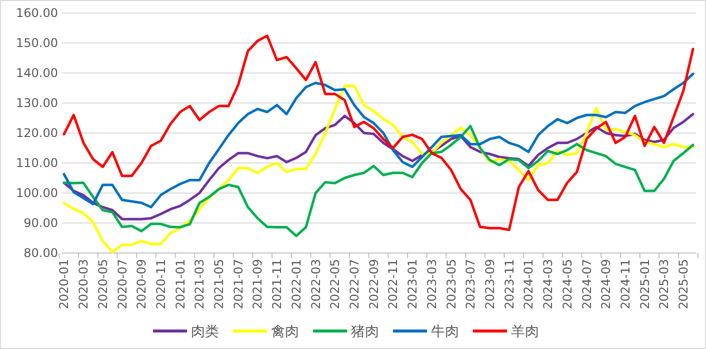 The image size is (706, 349). What do you see at coordinates (103, 284) in the screenshot?
I see `x-tick-label: 2020-05` at bounding box center [103, 284].